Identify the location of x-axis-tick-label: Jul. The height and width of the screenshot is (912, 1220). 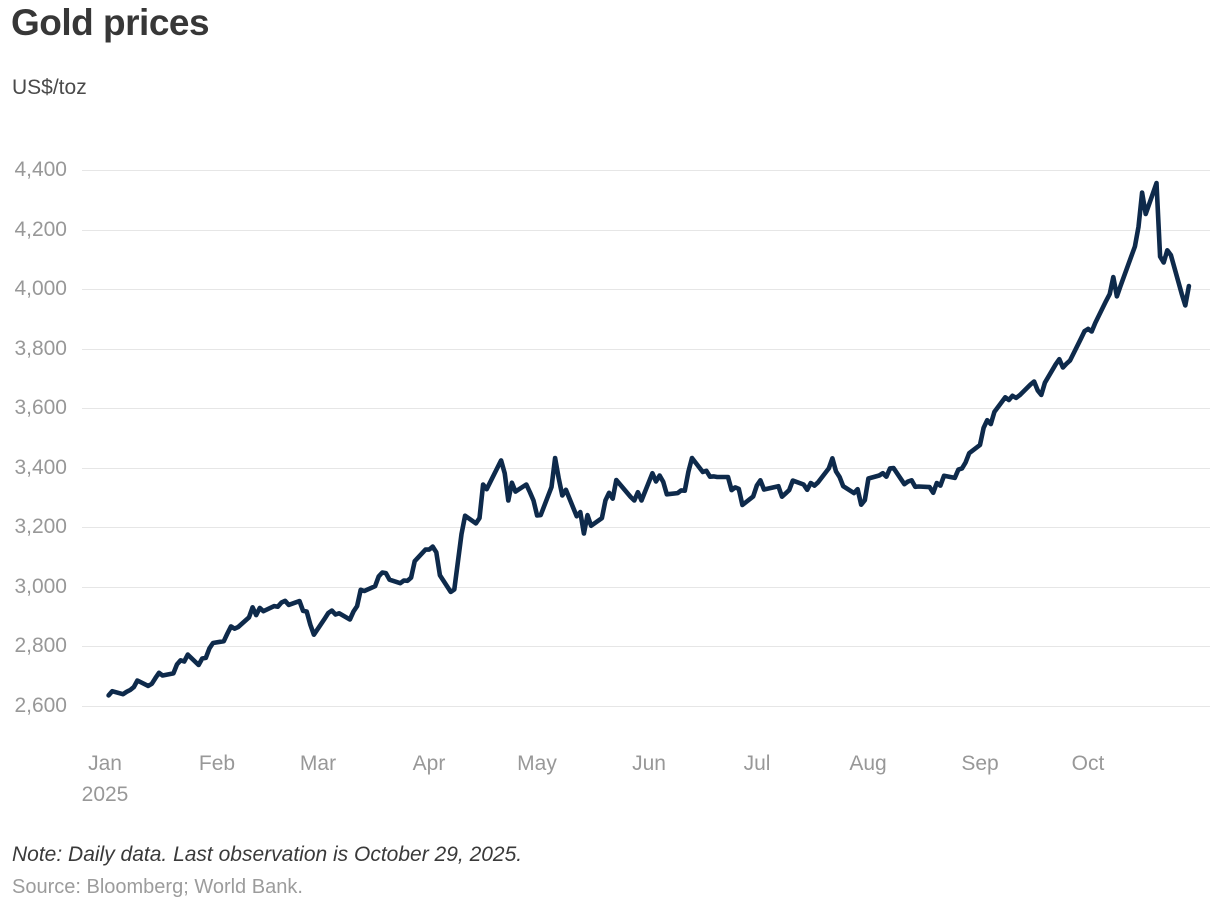
(757, 763).